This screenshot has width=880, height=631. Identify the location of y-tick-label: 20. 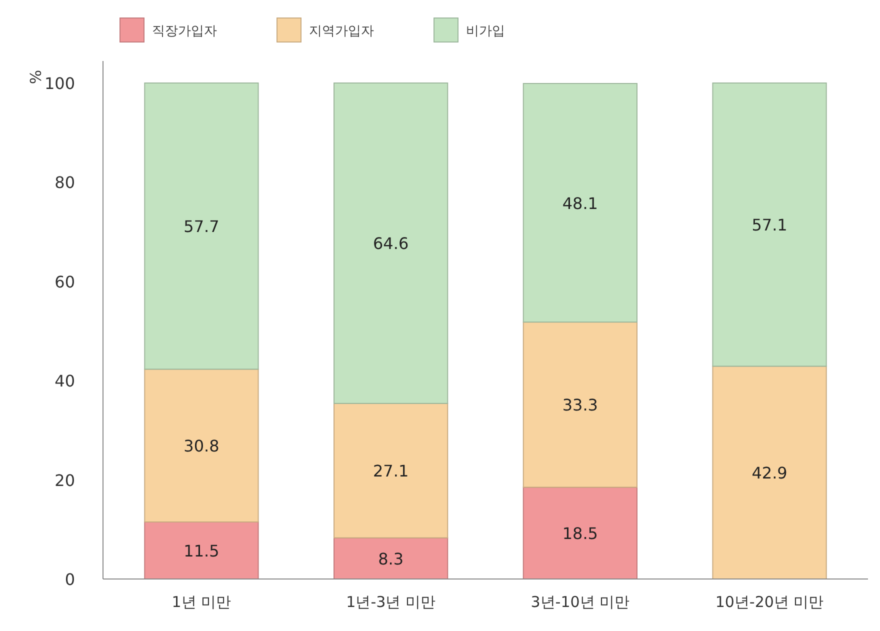
(64, 480).